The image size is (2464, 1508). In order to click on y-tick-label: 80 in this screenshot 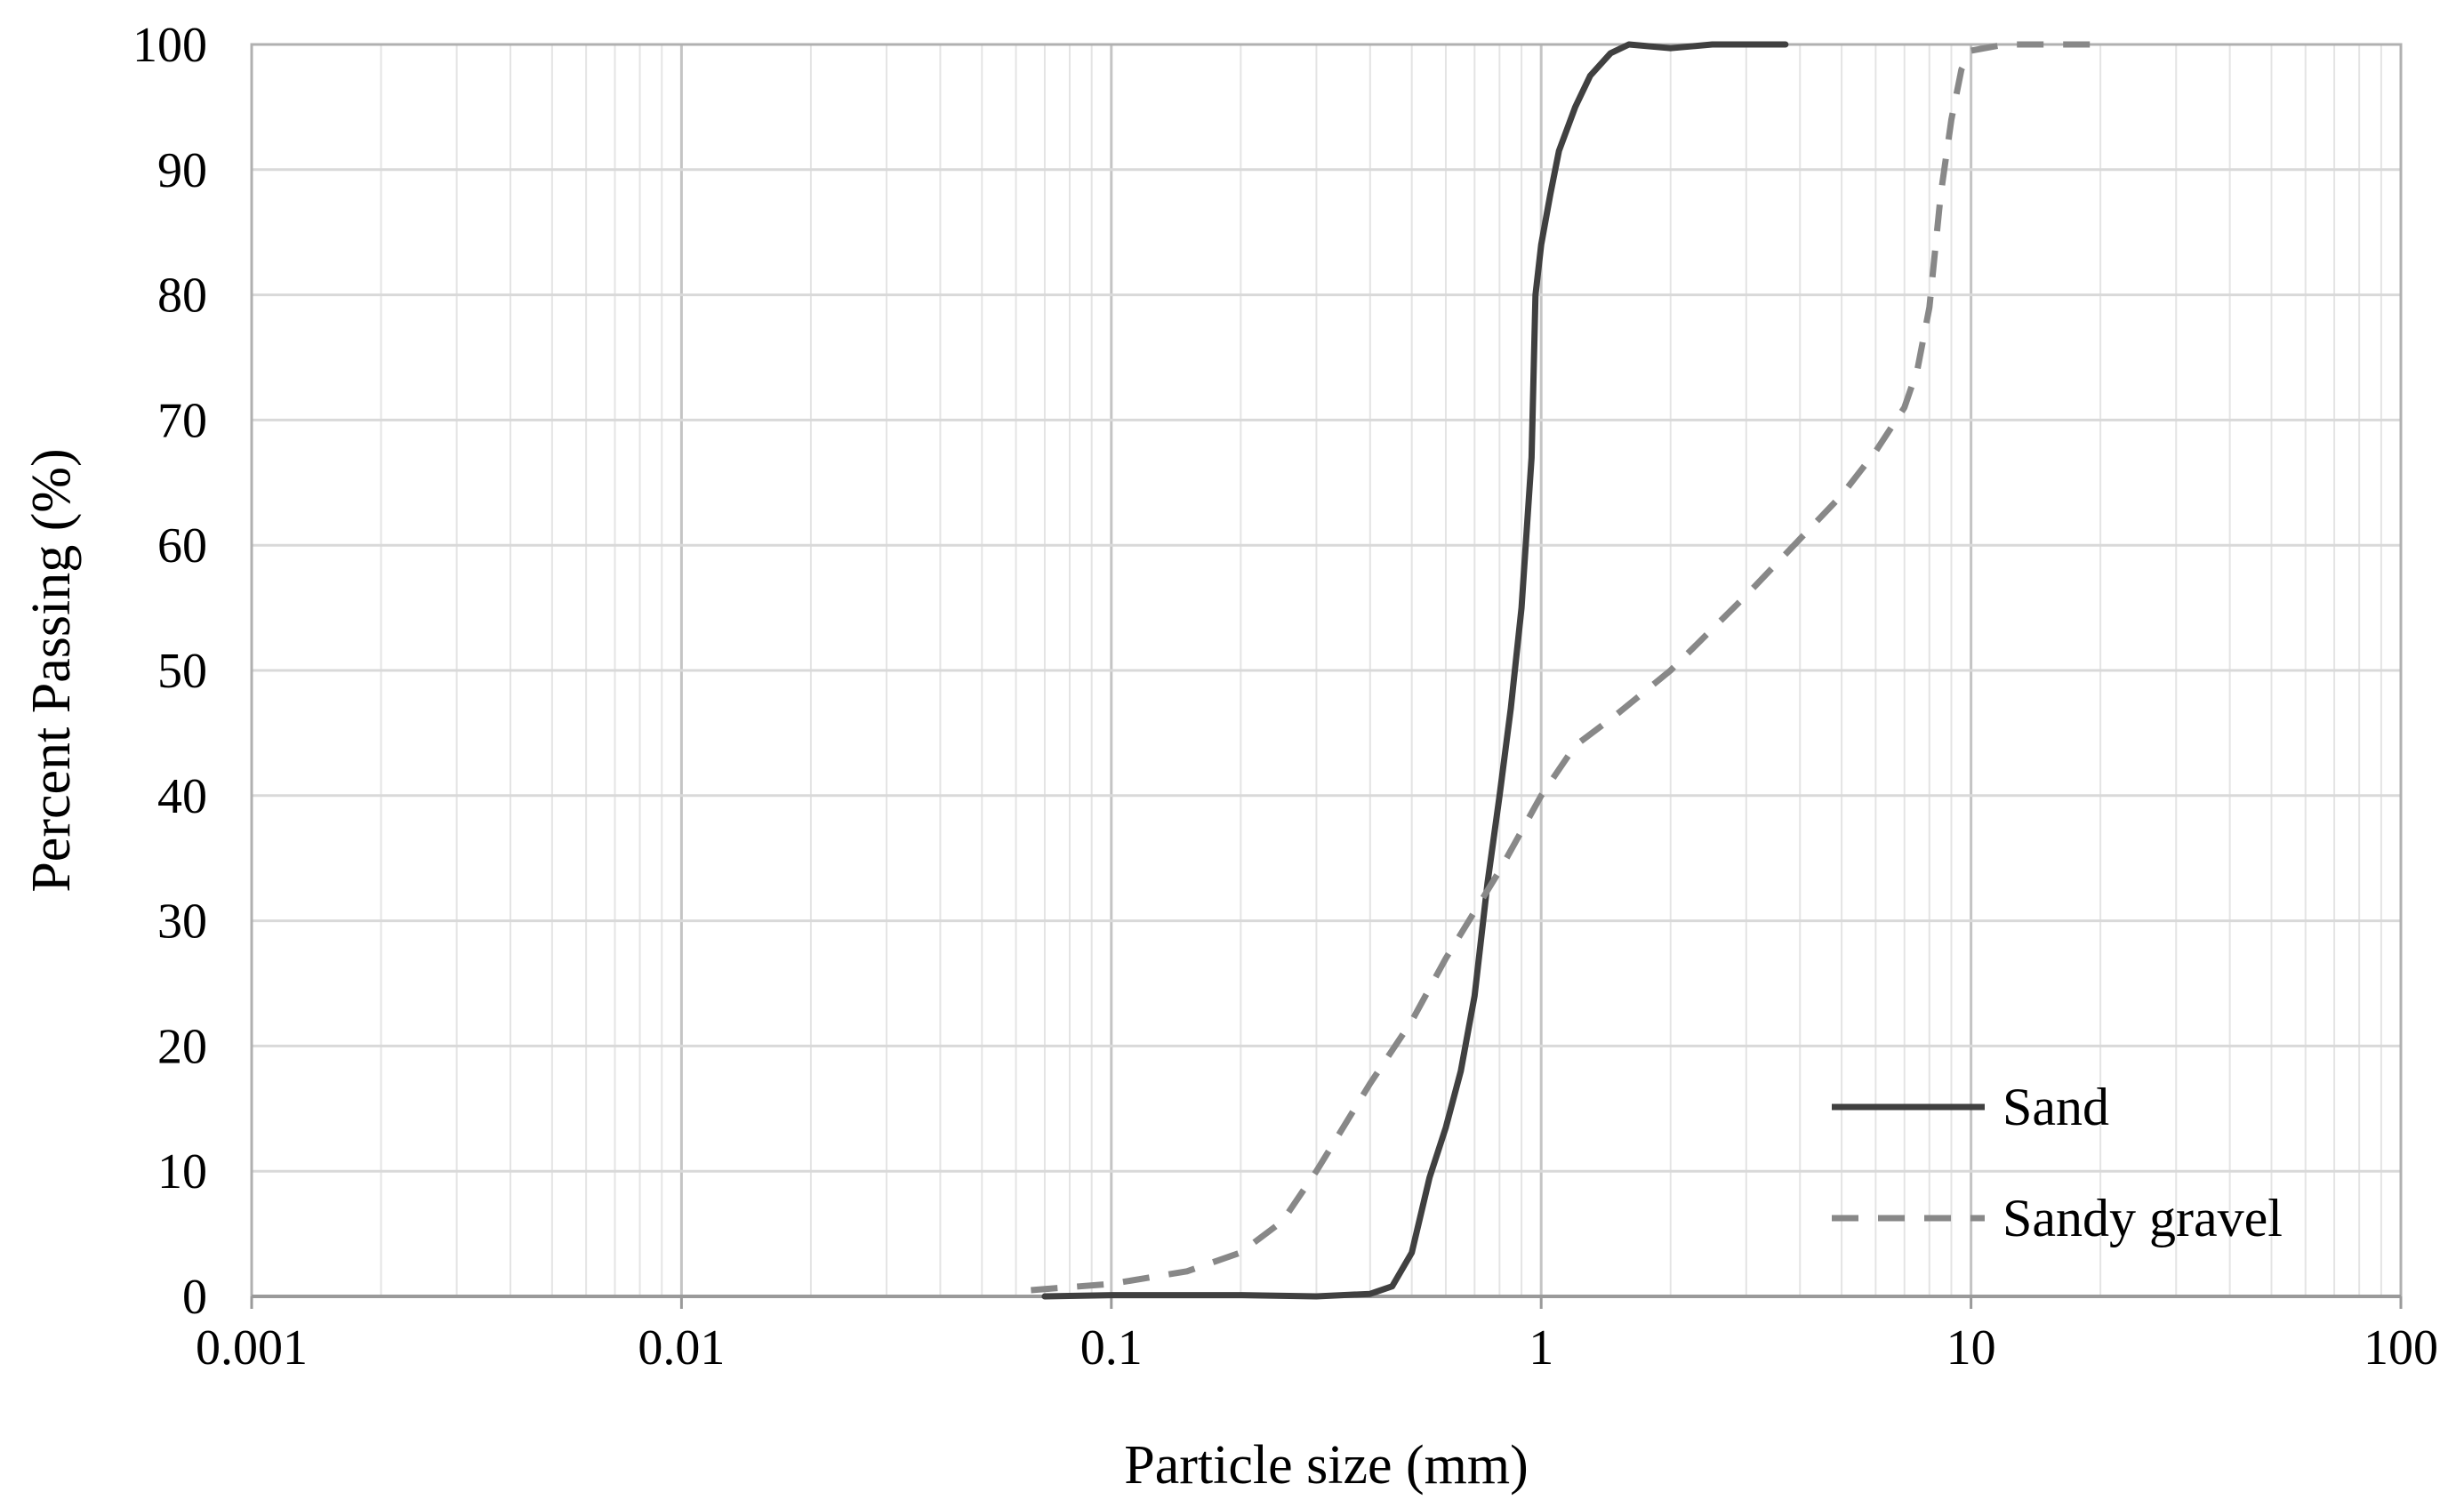, I will do `click(182, 296)`.